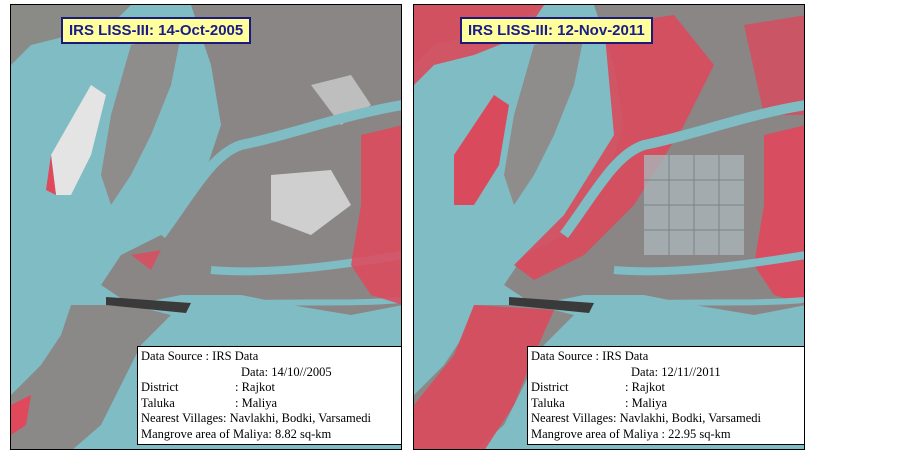 This screenshot has width=902, height=451. I want to click on panel-title: IRS LISS-III: 12-Nov-2011, so click(556, 30).